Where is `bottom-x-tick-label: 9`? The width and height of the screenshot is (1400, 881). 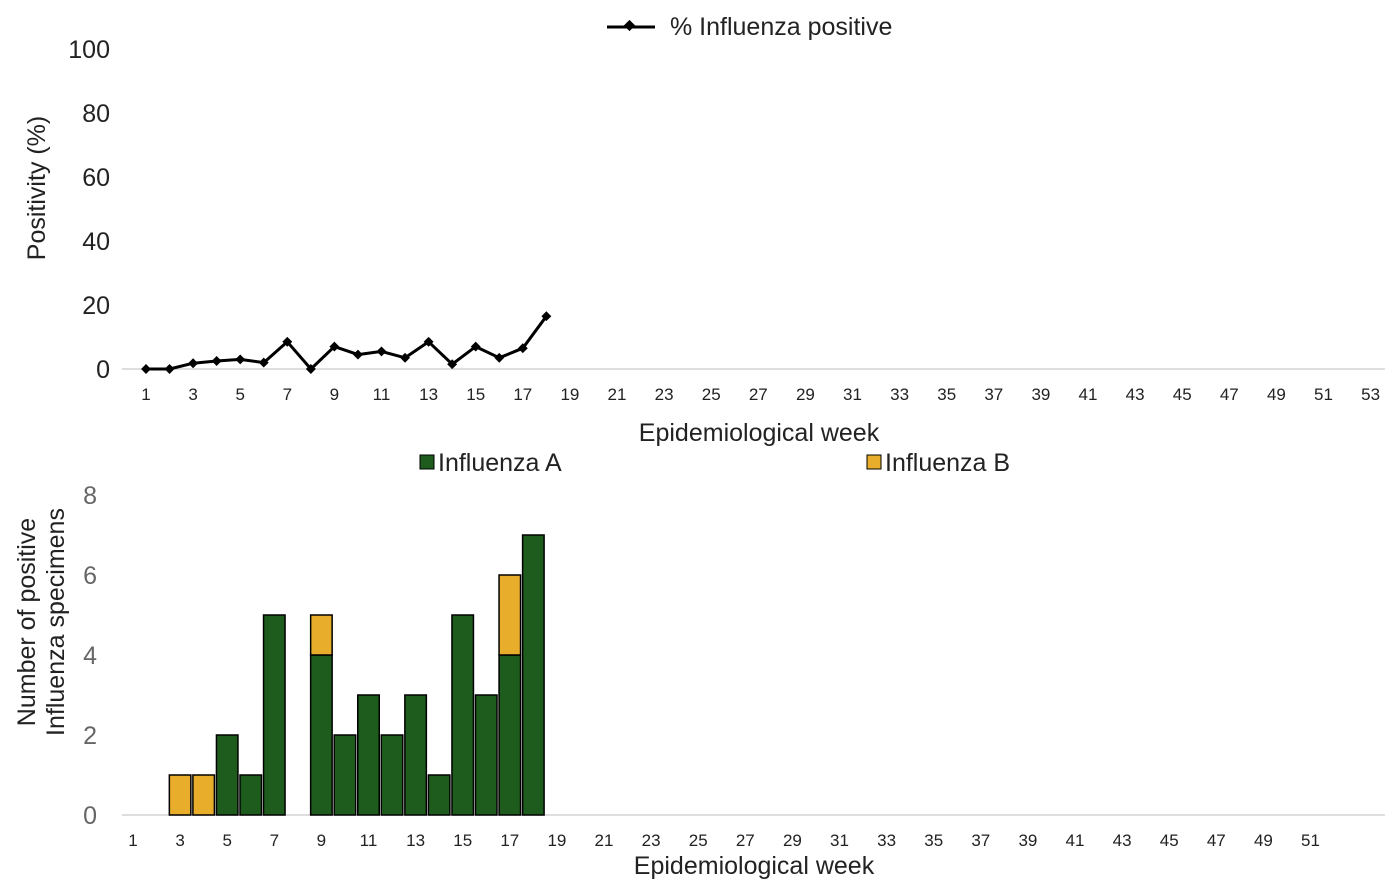
bottom-x-tick-label: 9 is located at coordinates (321, 840).